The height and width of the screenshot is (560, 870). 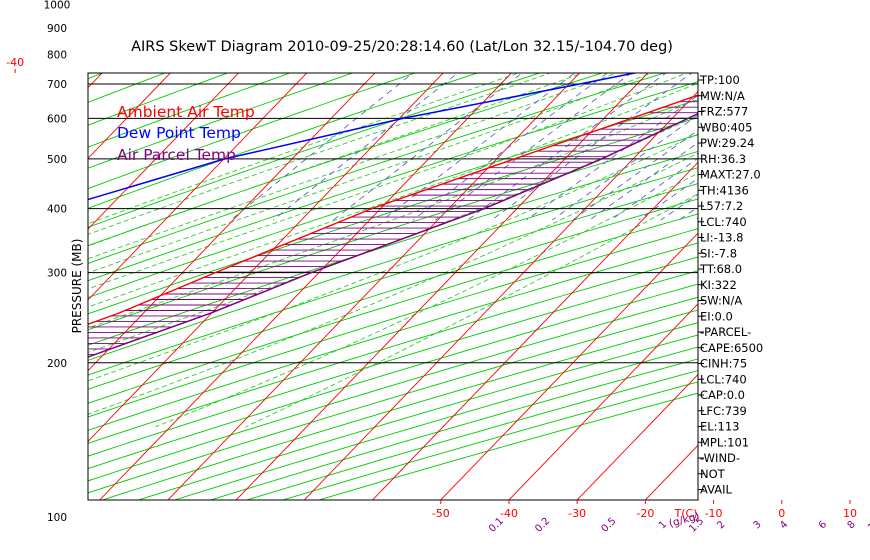 I want to click on bottom-temp-label: 0, so click(x=781, y=513).